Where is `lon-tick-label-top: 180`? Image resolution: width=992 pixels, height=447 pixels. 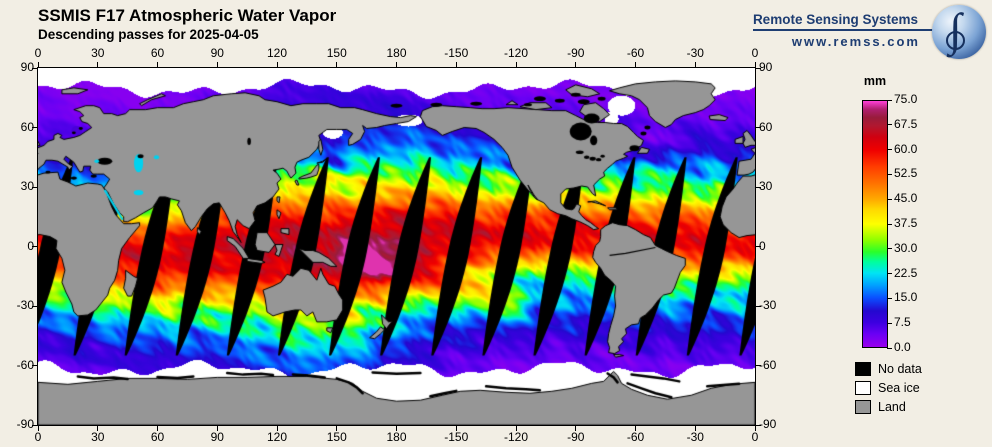
lon-tick-label-top: 180 is located at coordinates (396, 53).